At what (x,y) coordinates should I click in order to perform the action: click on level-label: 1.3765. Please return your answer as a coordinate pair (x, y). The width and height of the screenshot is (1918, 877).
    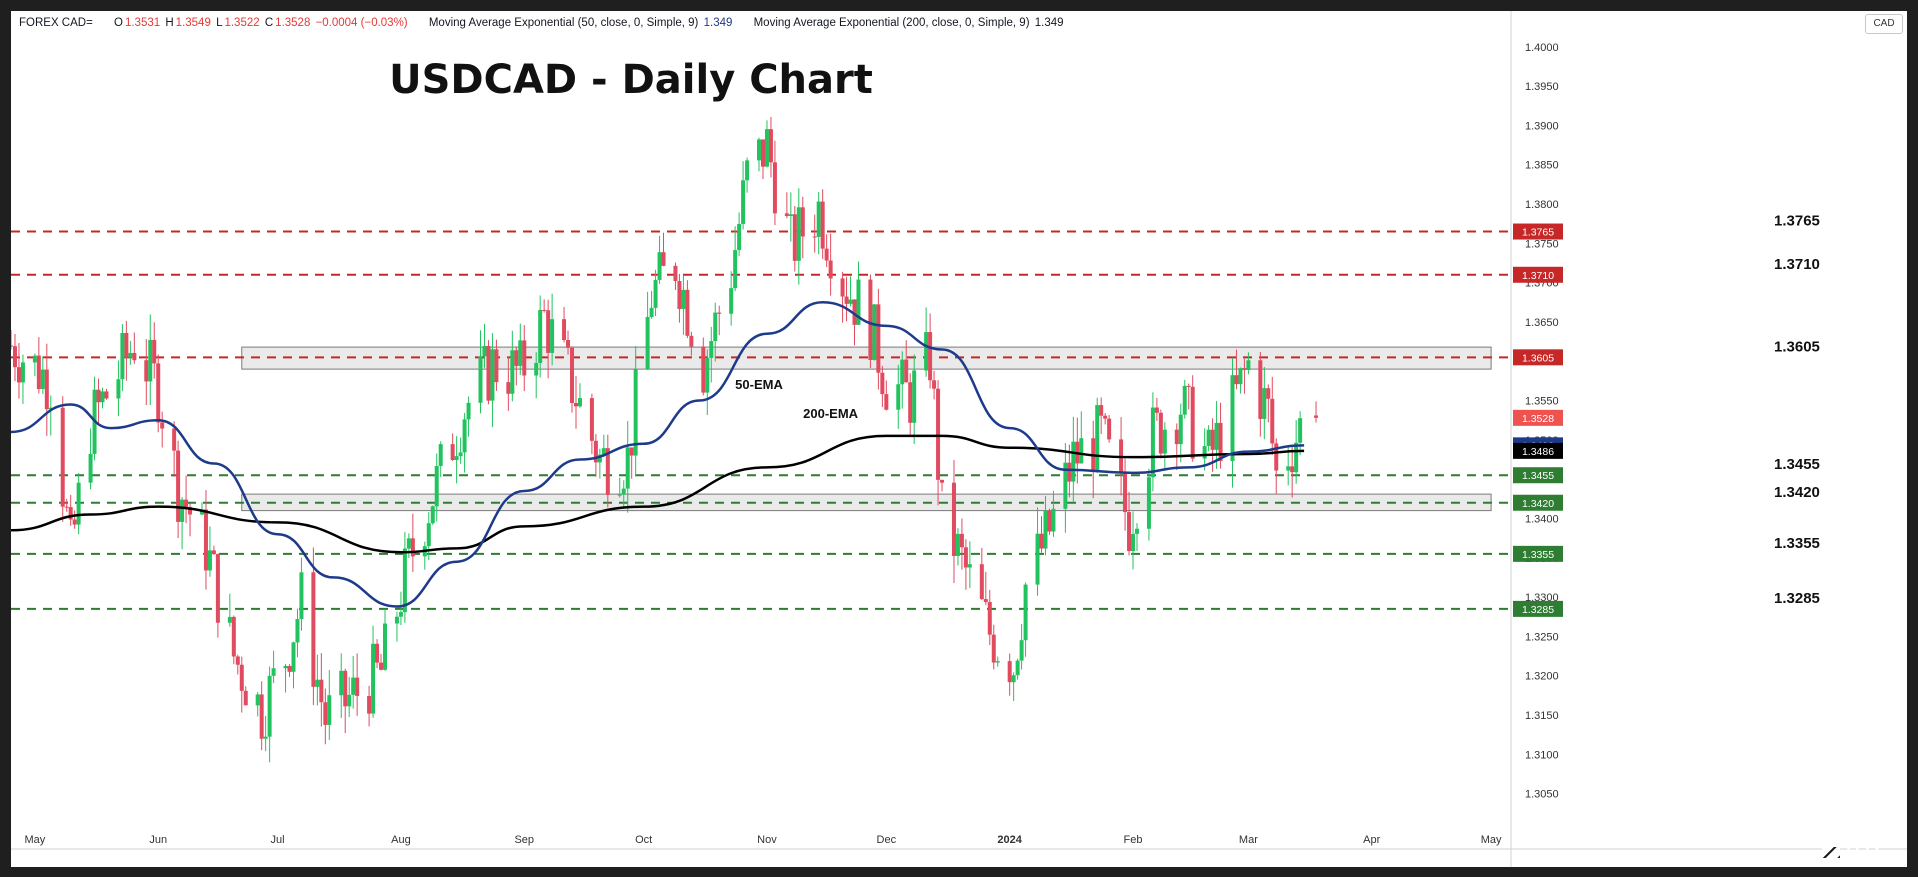
    Looking at the image, I should click on (1797, 221).